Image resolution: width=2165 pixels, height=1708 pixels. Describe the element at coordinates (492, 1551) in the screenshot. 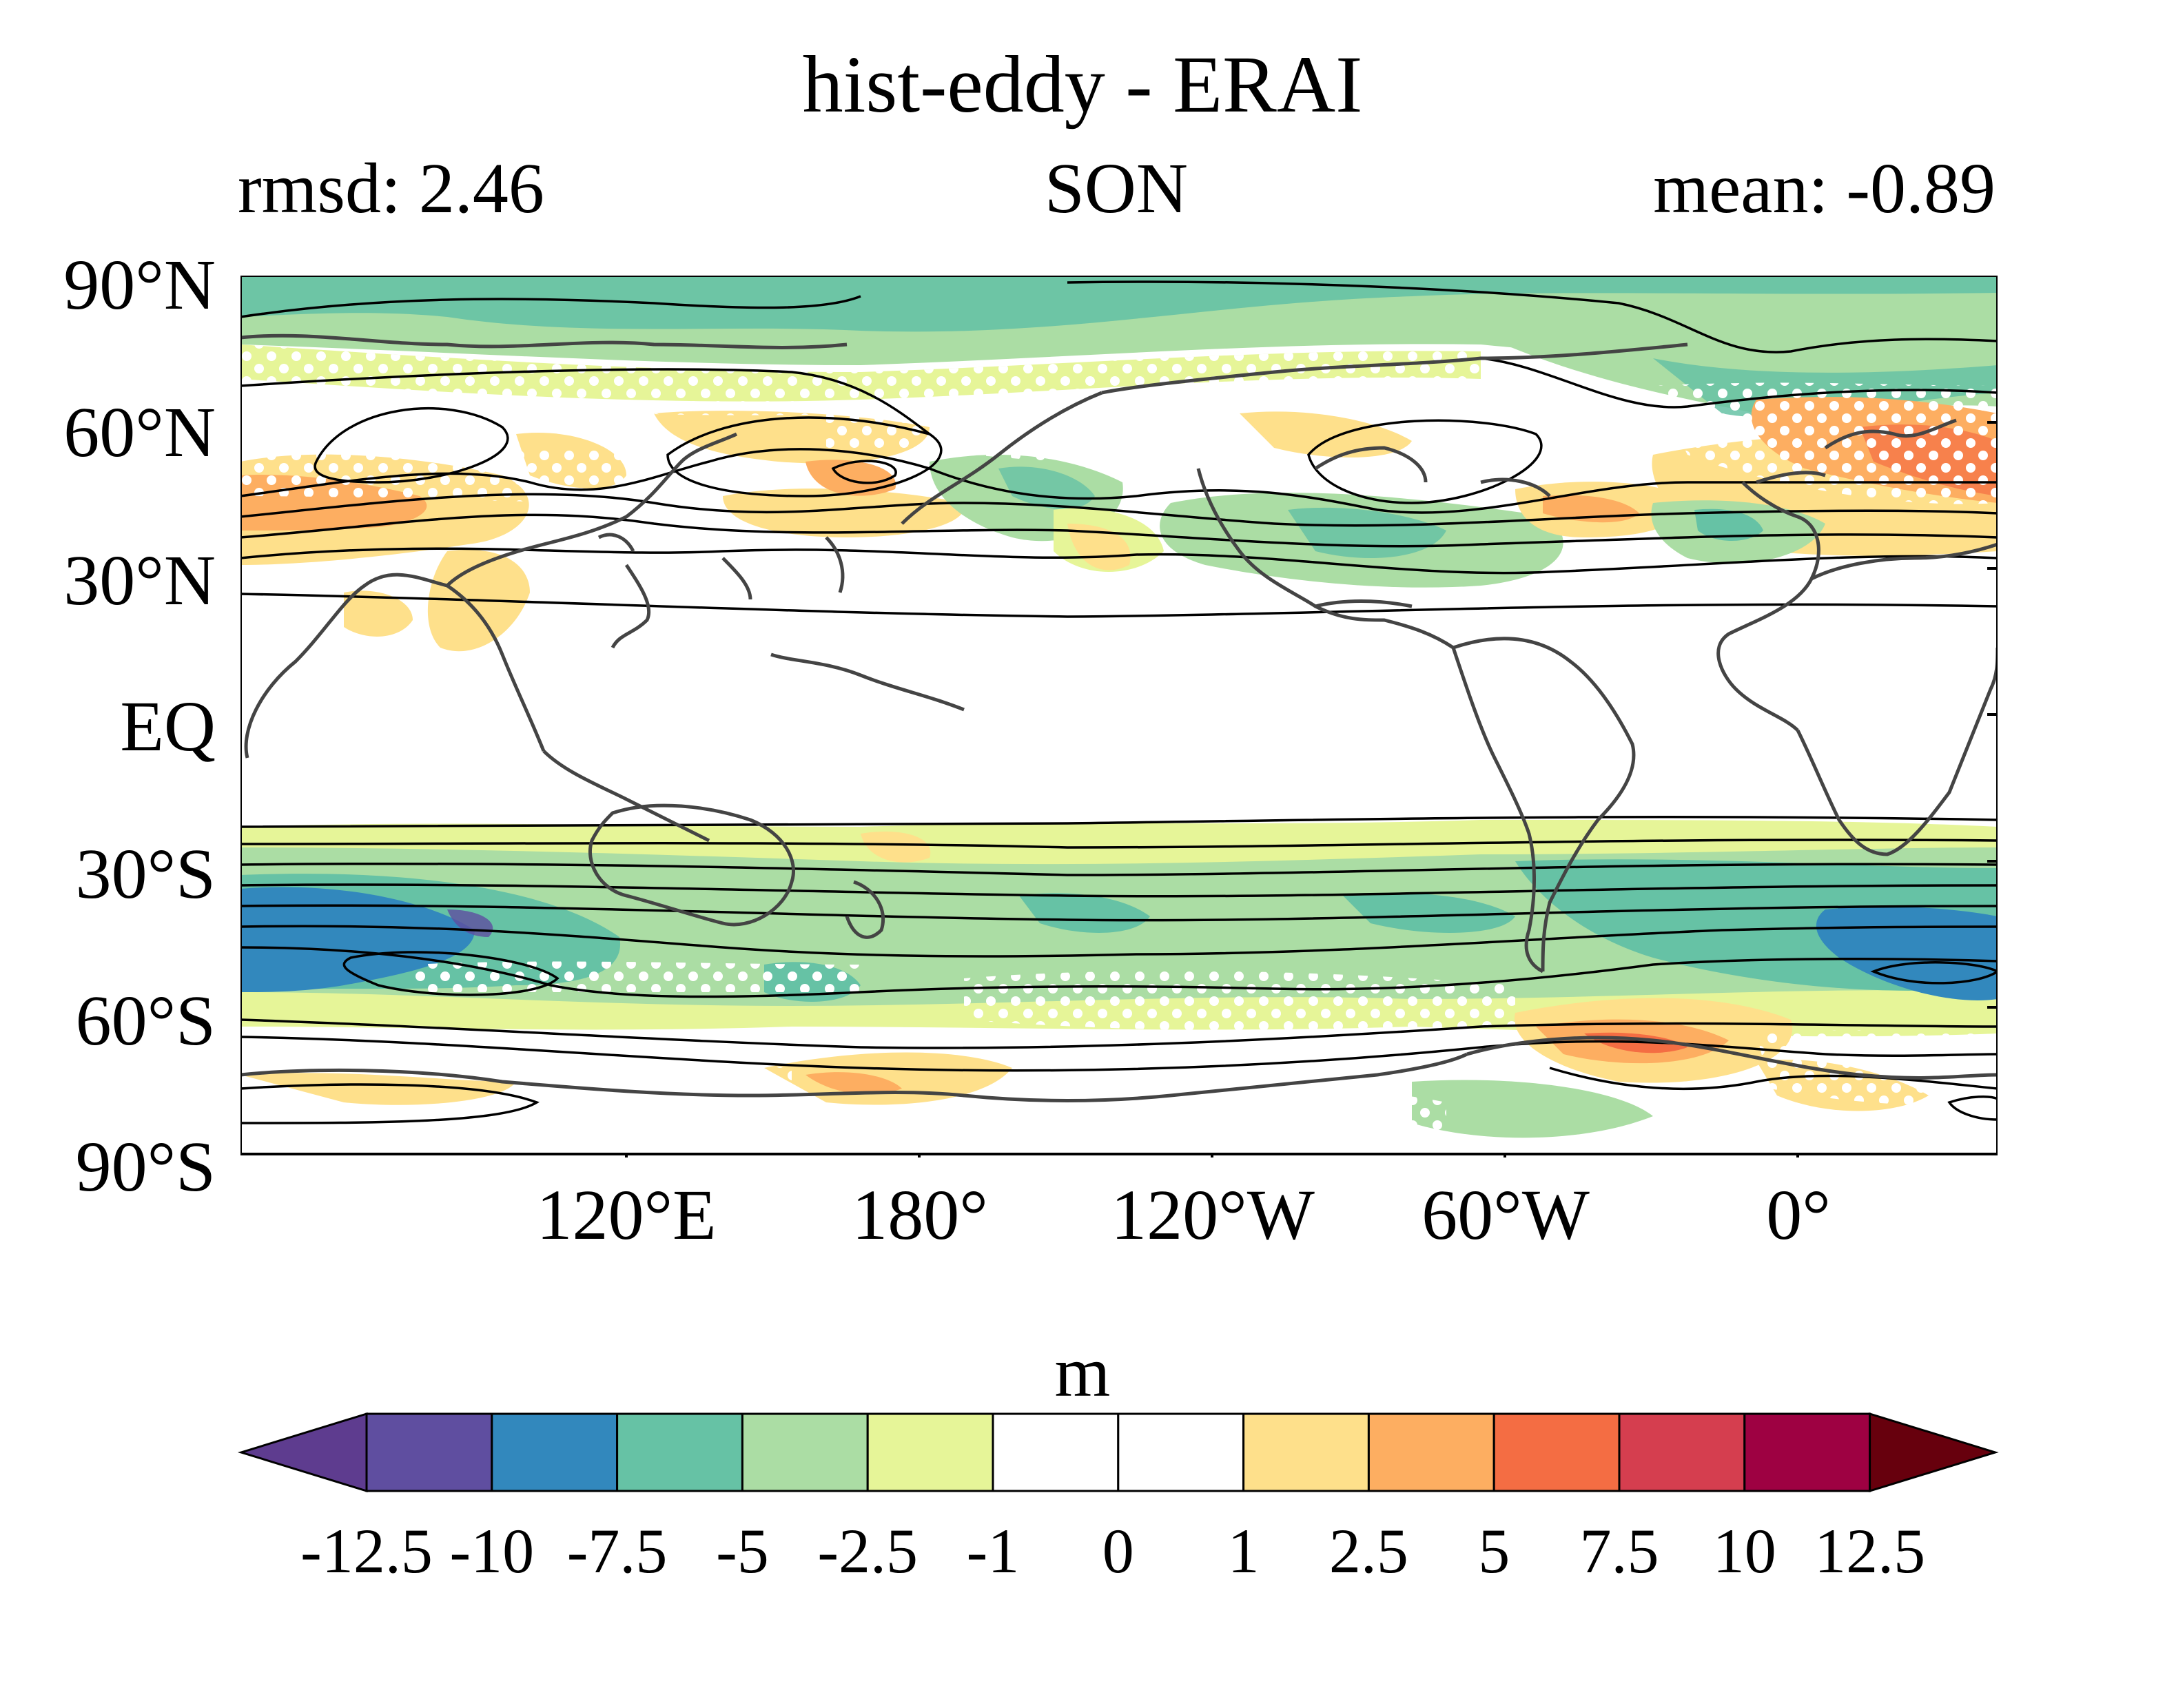

I see `colorbar-tick-label: -10` at that location.